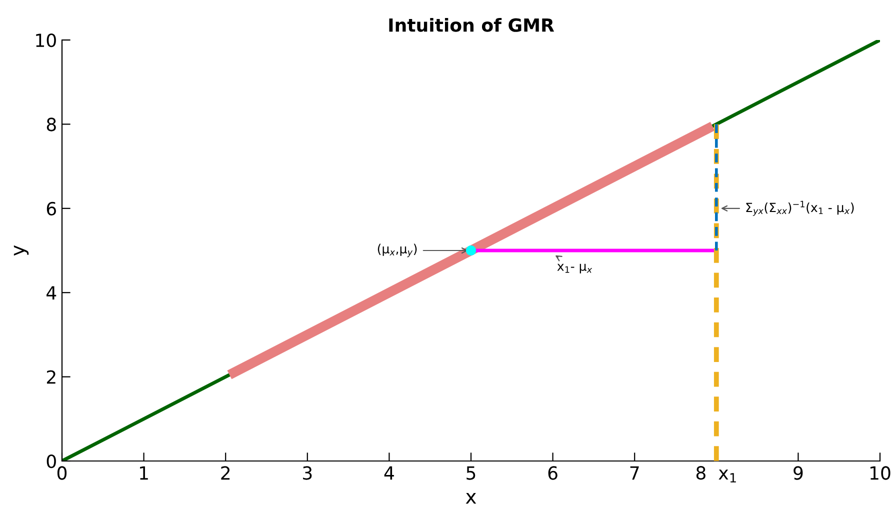  Describe the element at coordinates (307, 473) in the screenshot. I see `x-tick-label: 3` at that location.